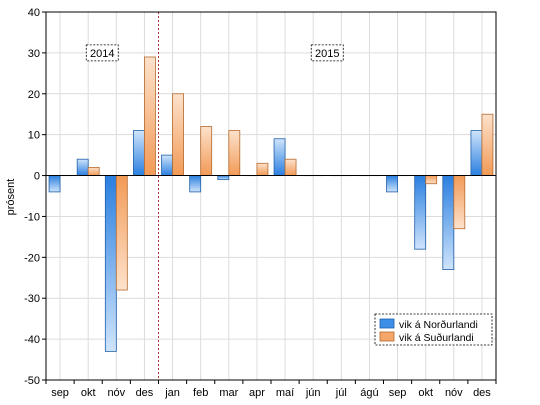 The image size is (540, 405). I want to click on x-tick-label: jún, so click(313, 393).